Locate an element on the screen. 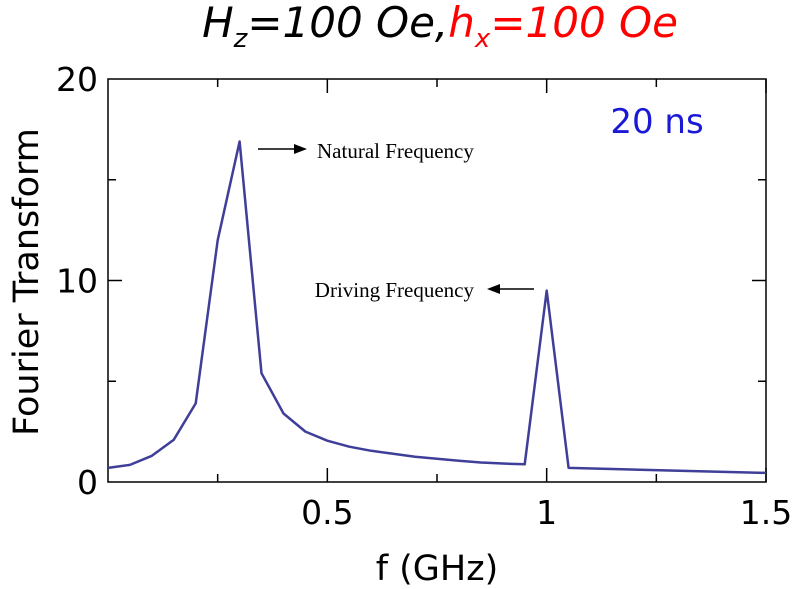 The height and width of the screenshot is (589, 800). arrow-left-icon is located at coordinates (510, 289).